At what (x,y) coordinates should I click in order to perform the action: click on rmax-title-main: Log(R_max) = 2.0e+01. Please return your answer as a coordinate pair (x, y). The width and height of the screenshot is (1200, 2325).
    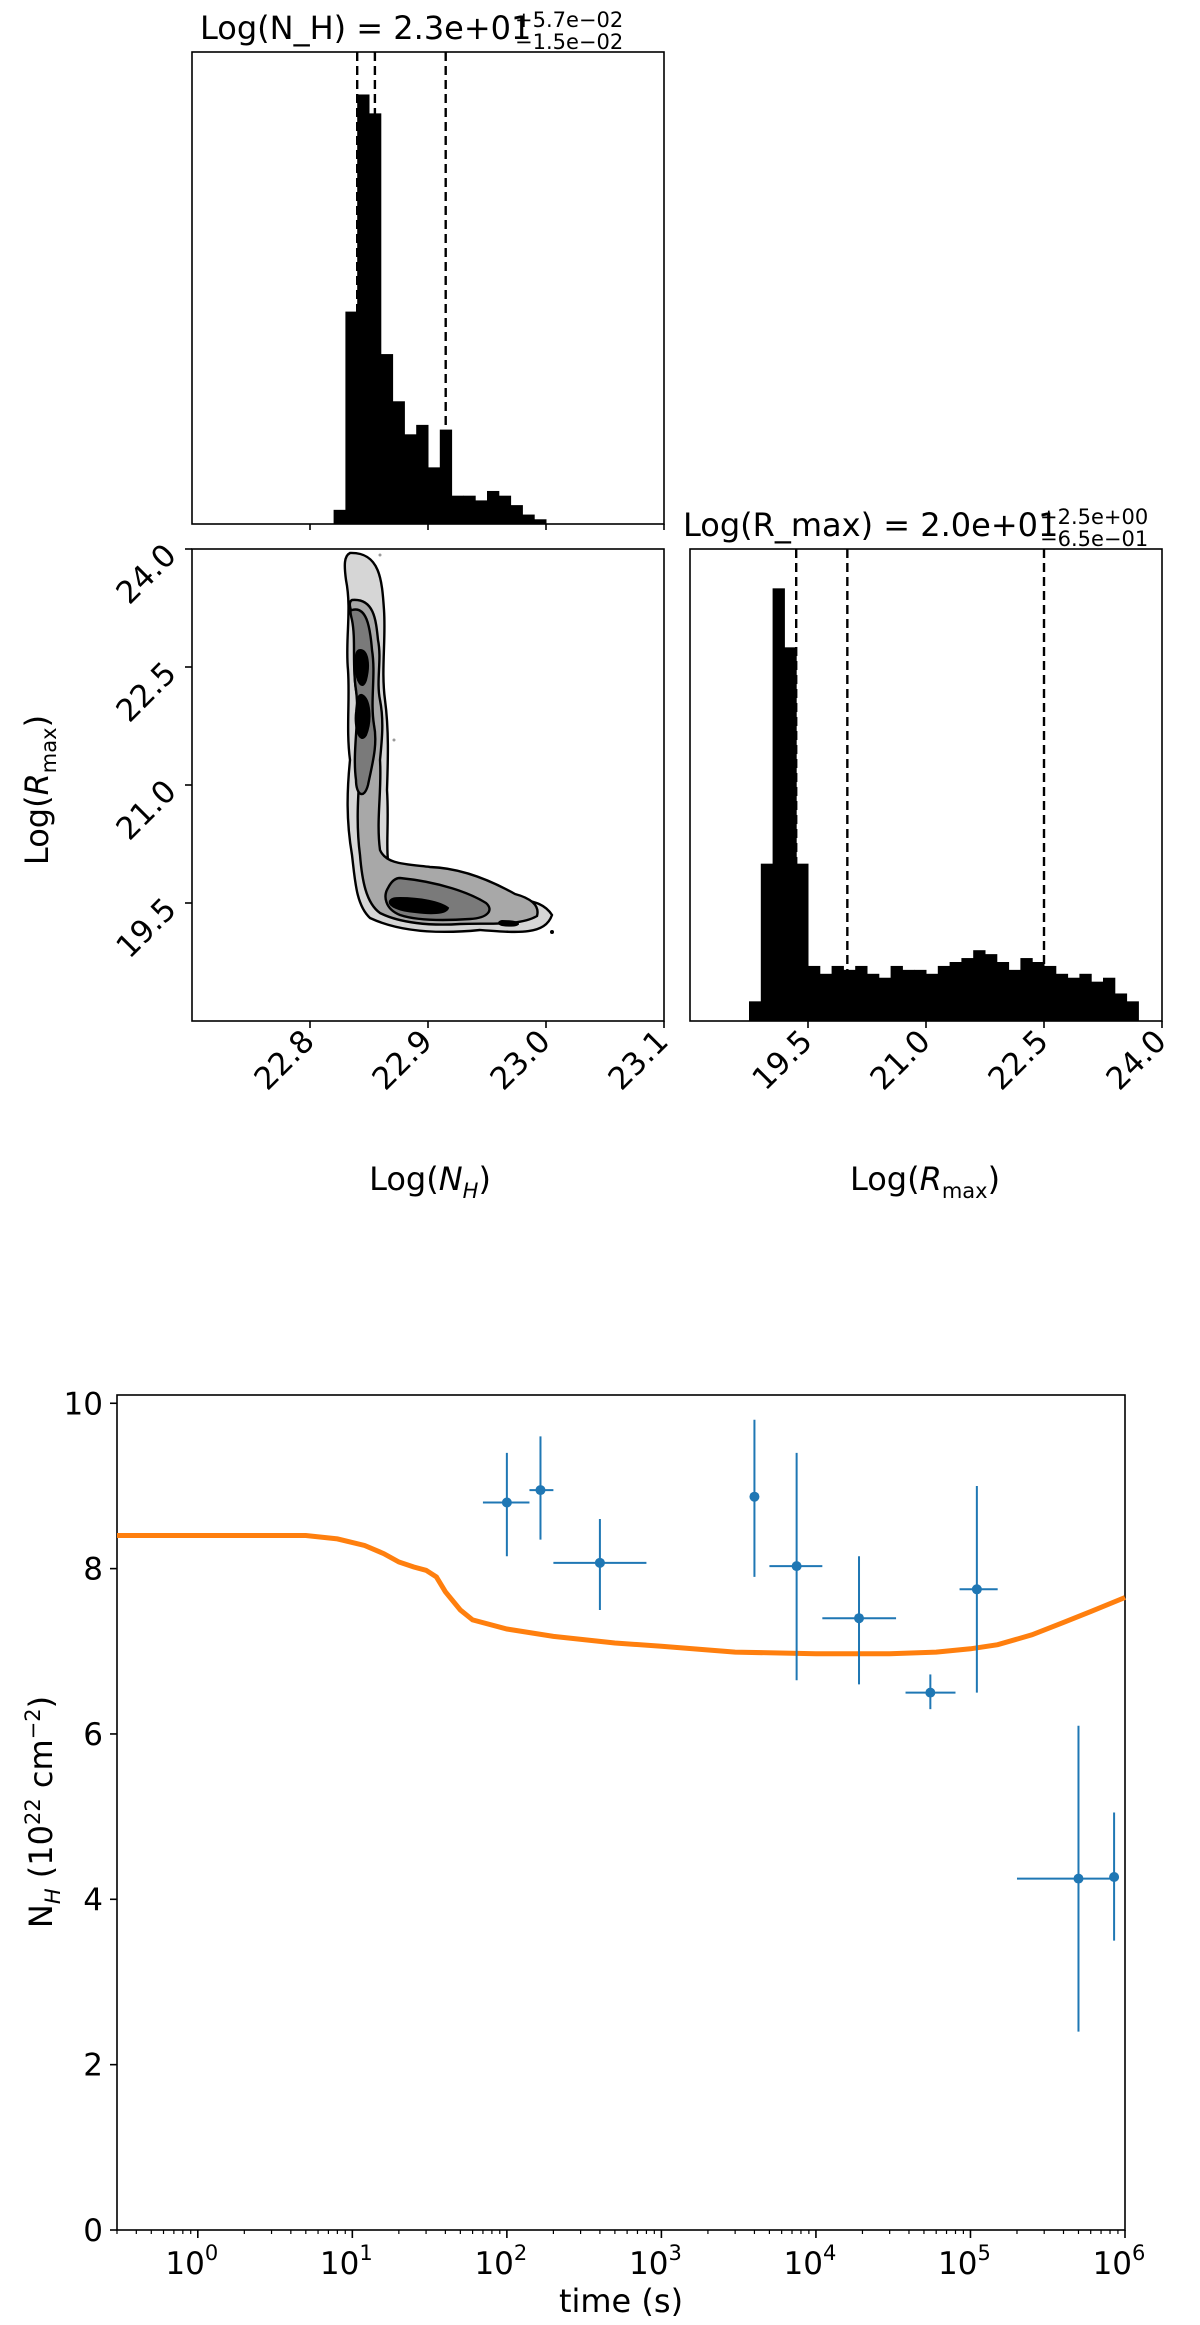
    Looking at the image, I should click on (870, 525).